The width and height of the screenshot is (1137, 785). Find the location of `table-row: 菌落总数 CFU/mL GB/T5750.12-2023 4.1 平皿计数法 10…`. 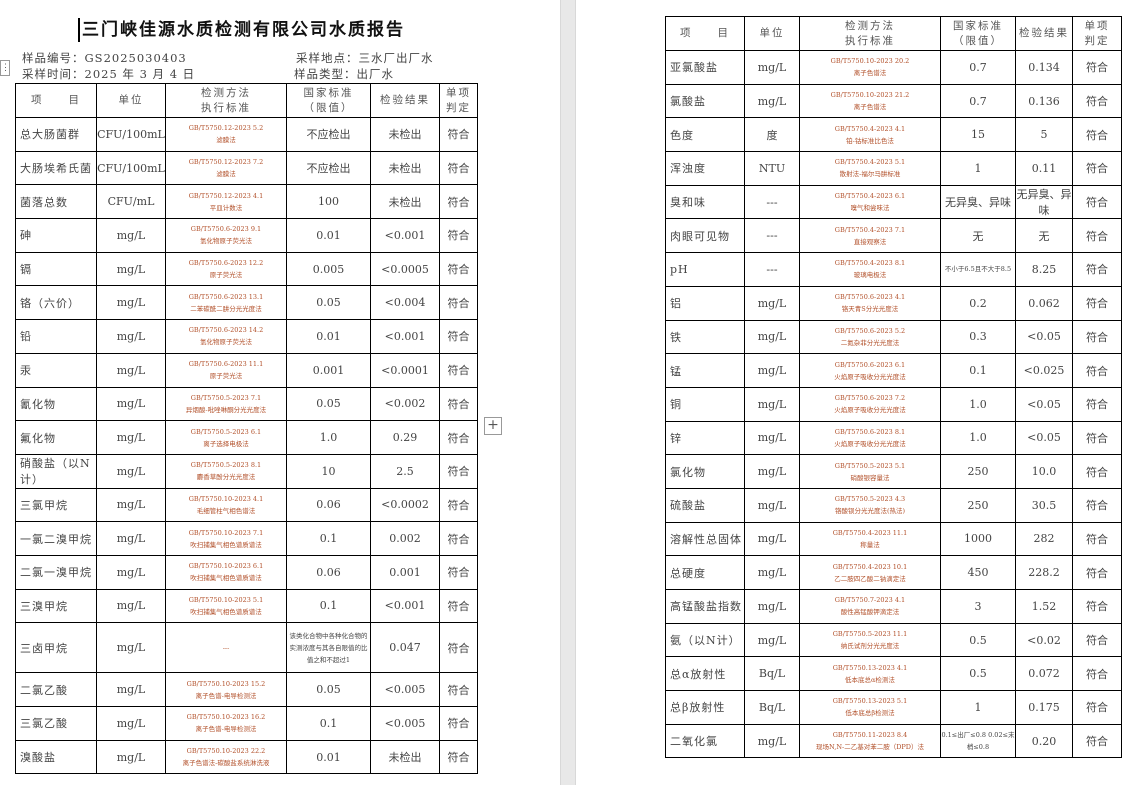

table-row: 菌落总数 CFU/mL GB/T5750.12-2023 4.1 平皿计数法 10… is located at coordinates (246, 202).